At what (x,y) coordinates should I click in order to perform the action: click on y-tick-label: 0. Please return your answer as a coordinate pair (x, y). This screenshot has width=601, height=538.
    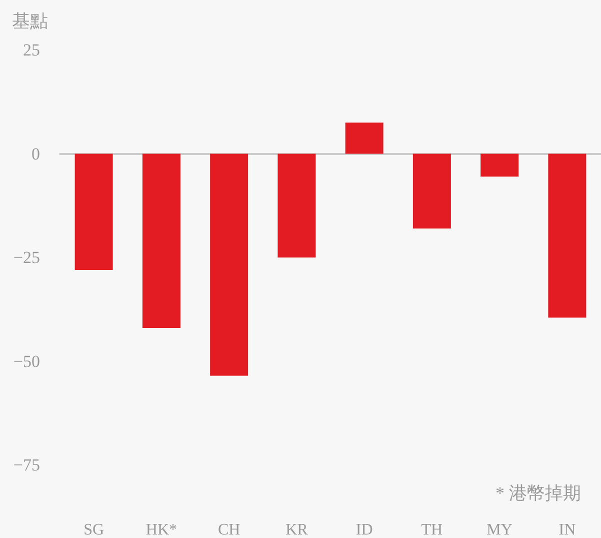
    Looking at the image, I should click on (36, 154).